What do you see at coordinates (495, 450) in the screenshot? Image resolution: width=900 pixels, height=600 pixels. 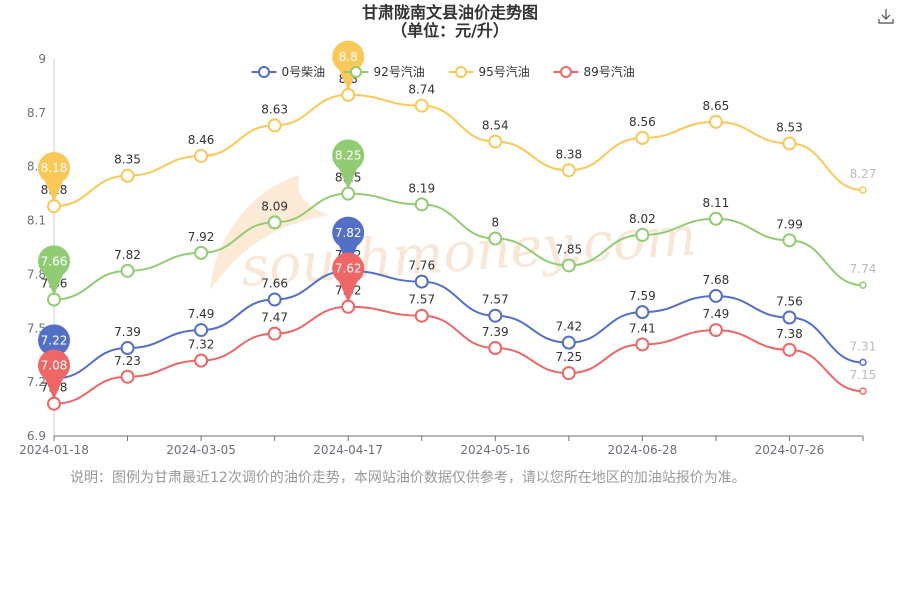 I see `x-tick-label: 2024-05-16` at bounding box center [495, 450].